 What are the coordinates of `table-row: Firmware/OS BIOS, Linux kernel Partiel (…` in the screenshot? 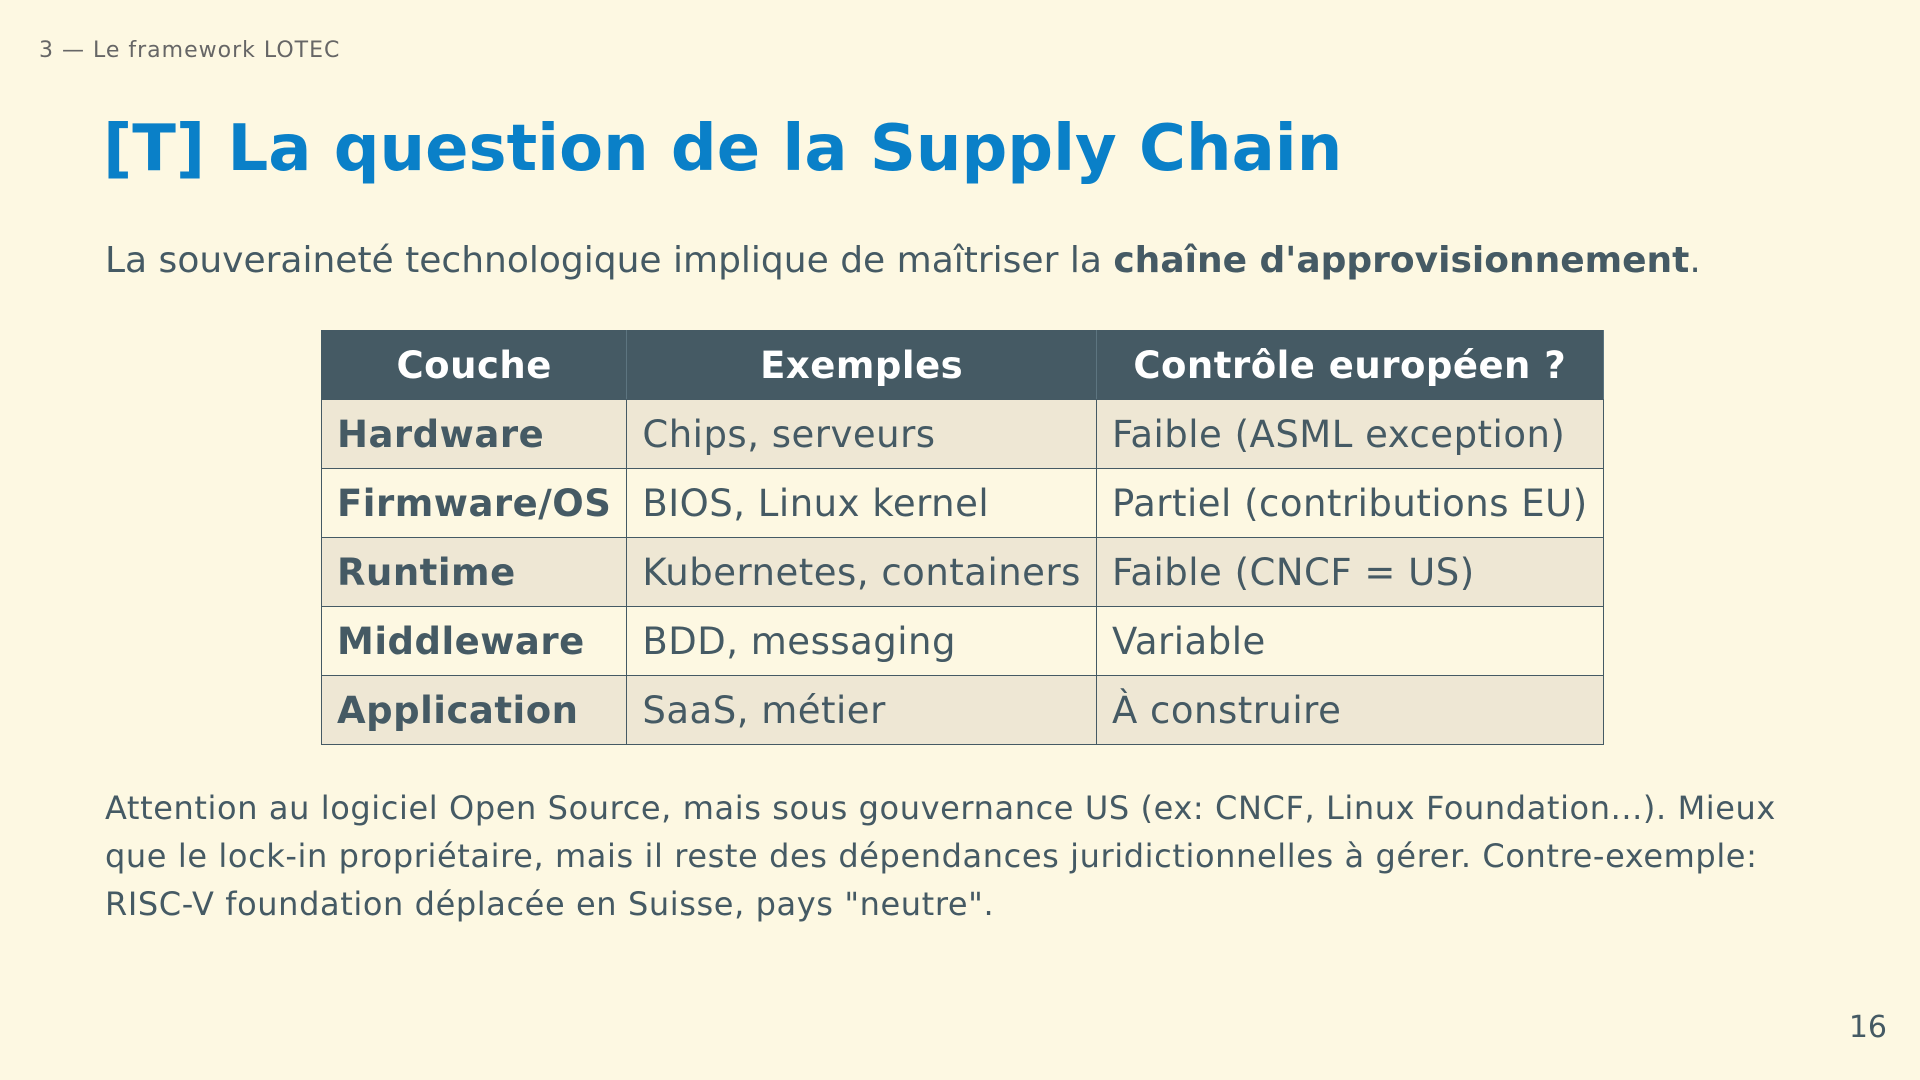 It's located at (962, 503).